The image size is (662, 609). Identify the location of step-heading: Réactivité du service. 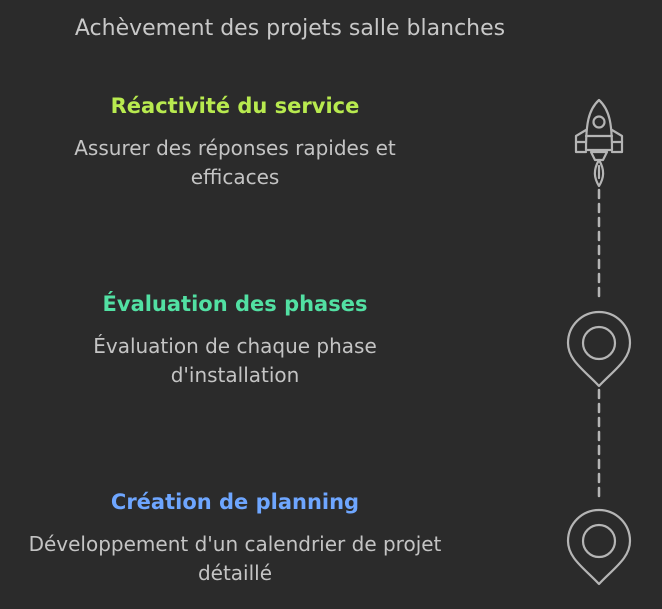
(235, 106).